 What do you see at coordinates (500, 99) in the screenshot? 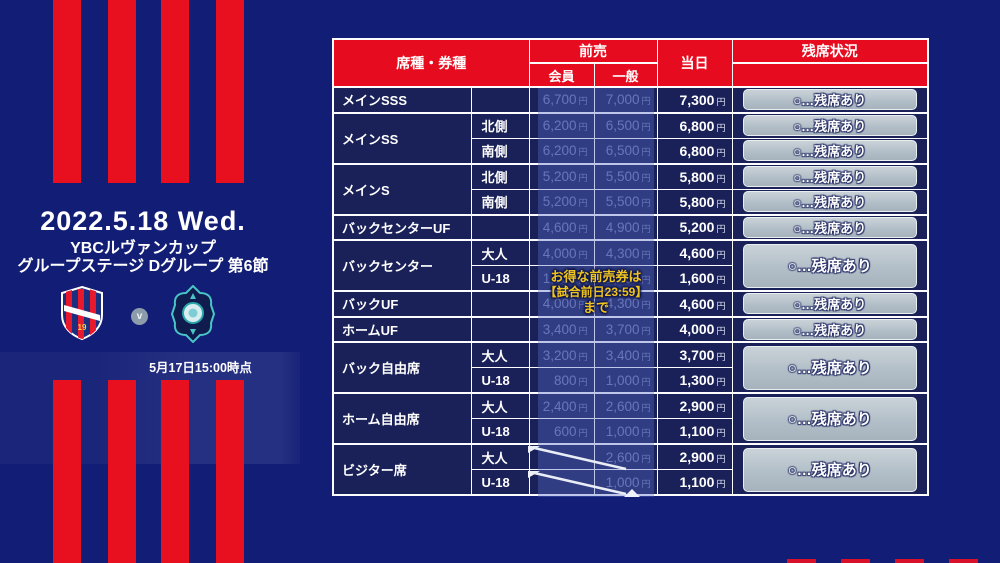
I see `seat-subtype-cell` at bounding box center [500, 99].